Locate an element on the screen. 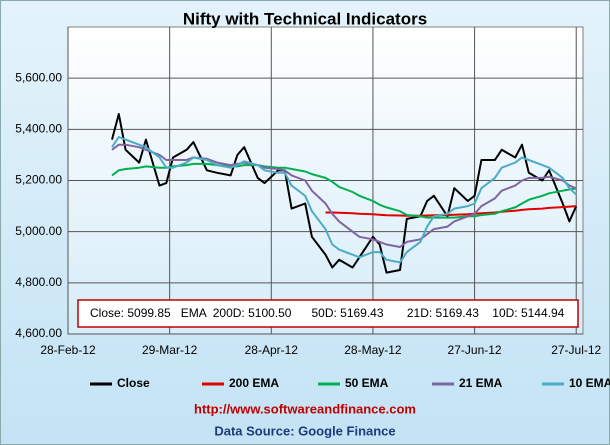 Image resolution: width=610 pixels, height=445 pixels. x-tick-label: 27-Jul-12 is located at coordinates (576, 350).